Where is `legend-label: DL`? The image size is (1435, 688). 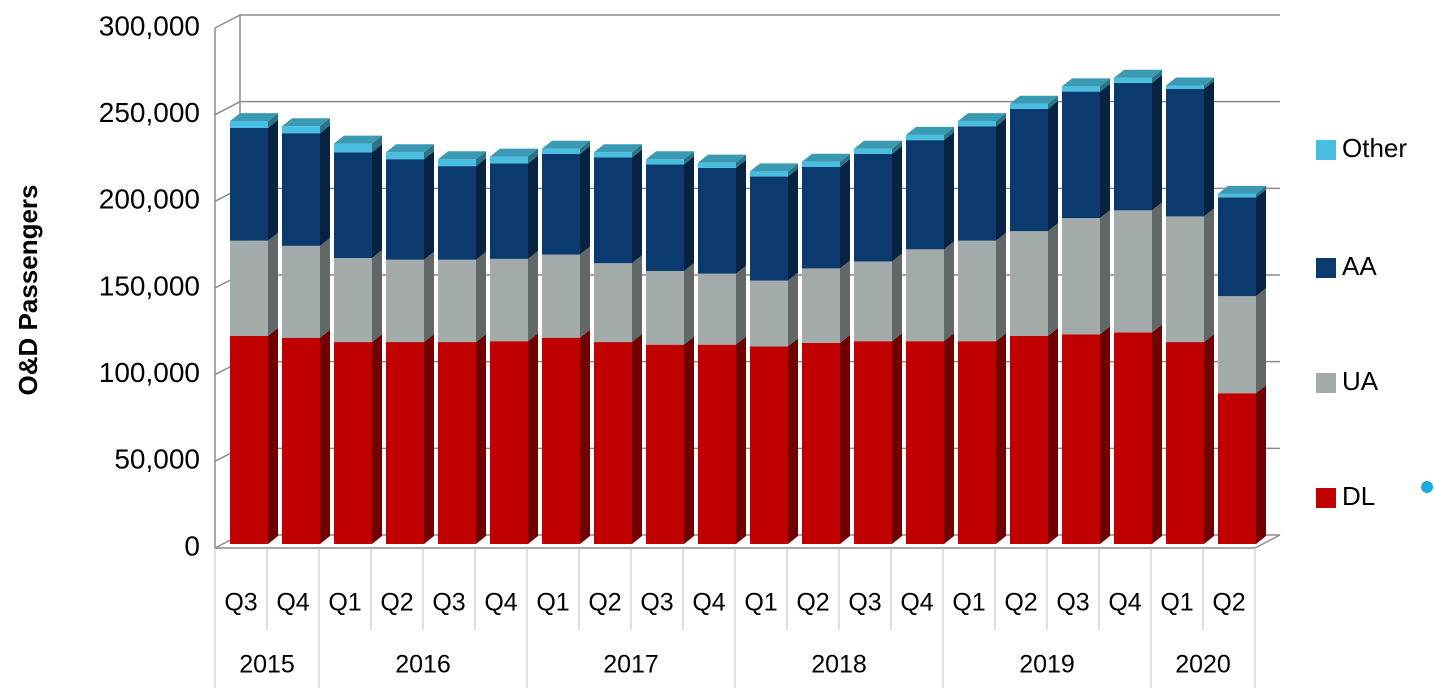 legend-label: DL is located at coordinates (1358, 496).